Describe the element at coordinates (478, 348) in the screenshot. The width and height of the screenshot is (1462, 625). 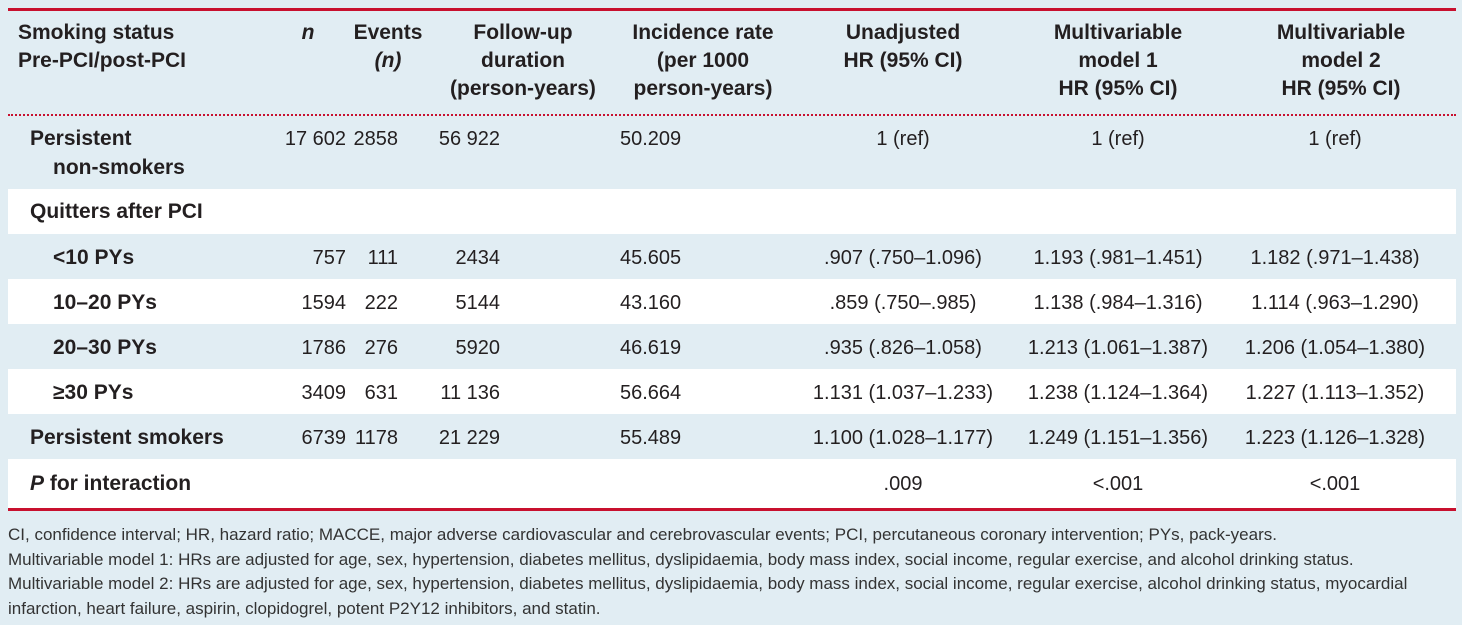
I see `cell-followup: 5920` at that location.